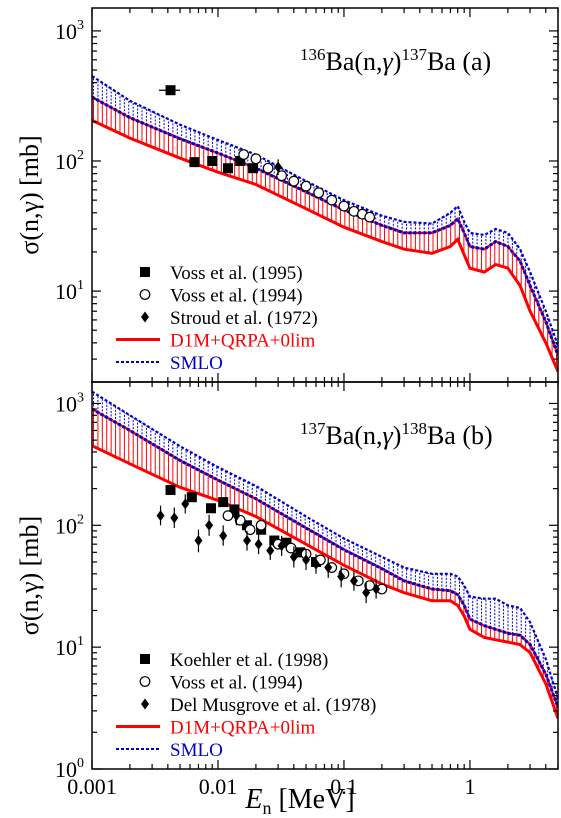 This screenshot has width=561, height=818. Describe the element at coordinates (395, 60) in the screenshot. I see `reaction-title: 136Ba(n,γ)137Ba (a)` at that location.